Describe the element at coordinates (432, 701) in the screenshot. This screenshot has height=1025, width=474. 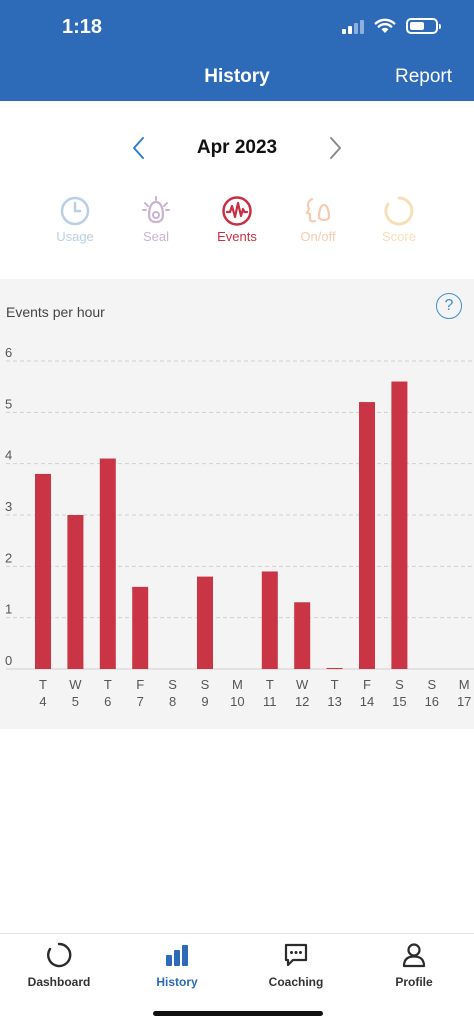
I see `x-tick-date: 16` at that location.